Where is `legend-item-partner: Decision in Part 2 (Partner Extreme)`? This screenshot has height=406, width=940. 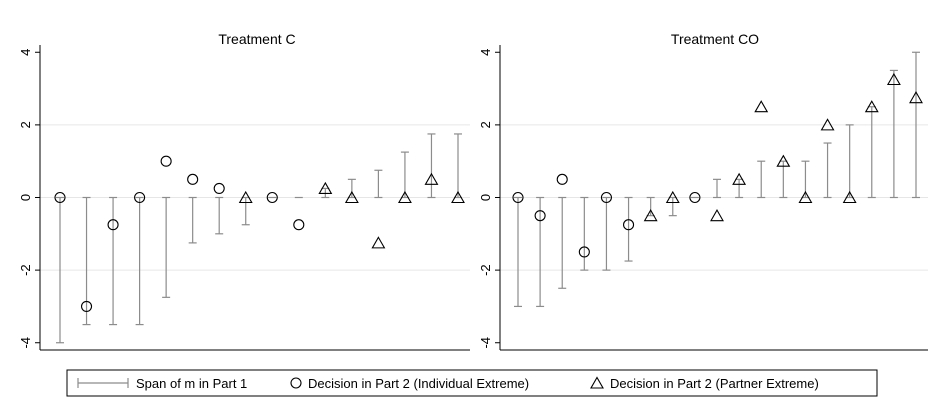
legend-item-partner: Decision in Part 2 (Partner Extreme) is located at coordinates (704, 383).